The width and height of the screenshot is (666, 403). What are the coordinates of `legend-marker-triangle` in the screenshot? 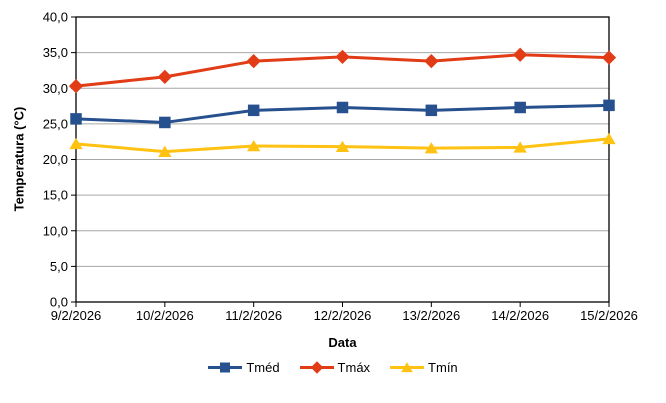 It's located at (407, 366).